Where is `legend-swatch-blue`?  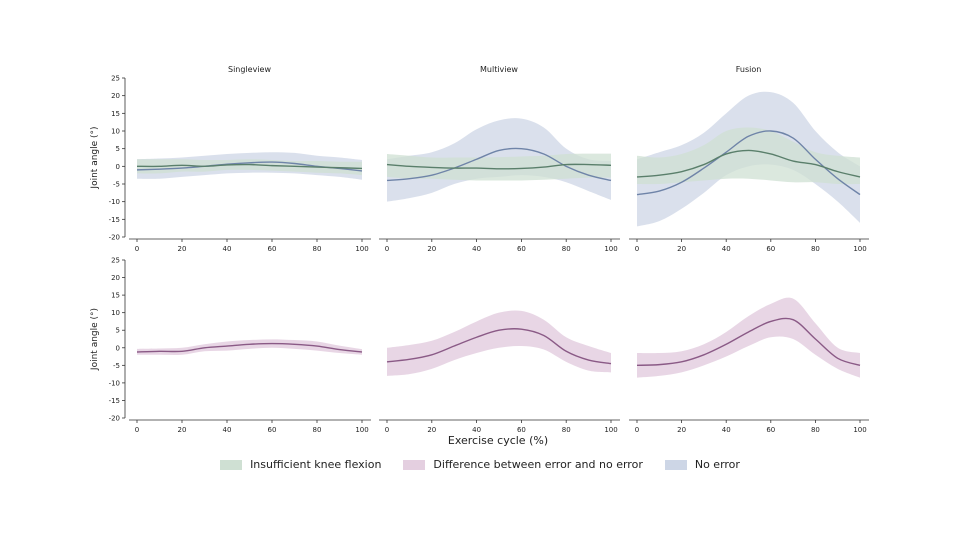 legend-swatch-blue is located at coordinates (675, 464).